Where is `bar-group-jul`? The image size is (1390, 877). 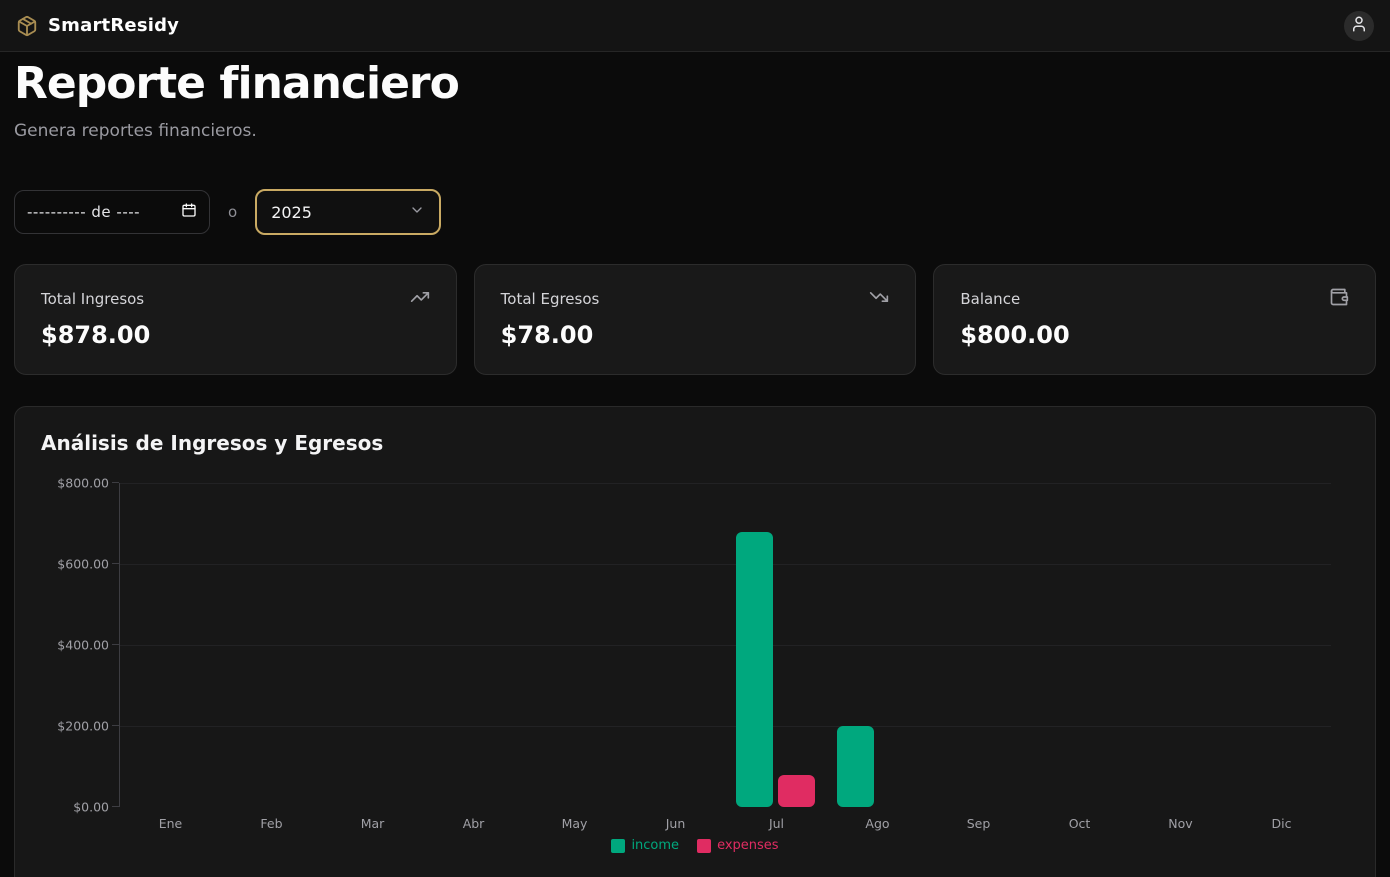
bar-group-jul is located at coordinates (776, 645).